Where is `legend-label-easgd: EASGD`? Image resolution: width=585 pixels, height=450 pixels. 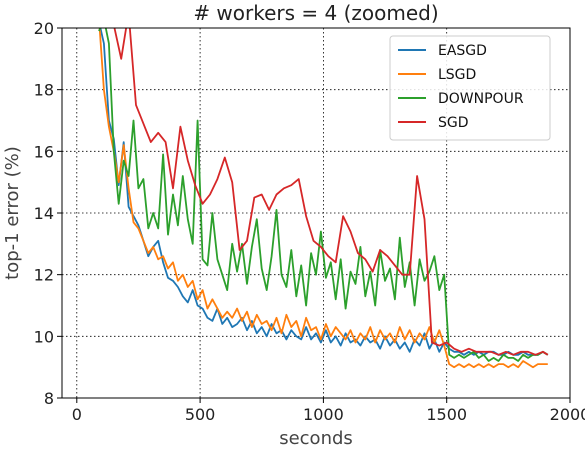
legend-label-easgd: EASGD is located at coordinates (462, 51).